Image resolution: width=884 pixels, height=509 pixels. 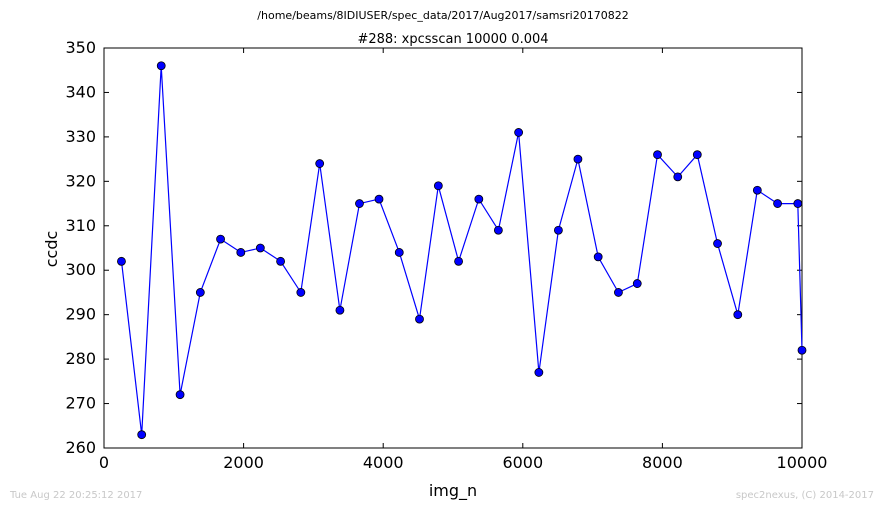 What do you see at coordinates (383, 462) in the screenshot?
I see `x-tick-label: 4000` at bounding box center [383, 462].